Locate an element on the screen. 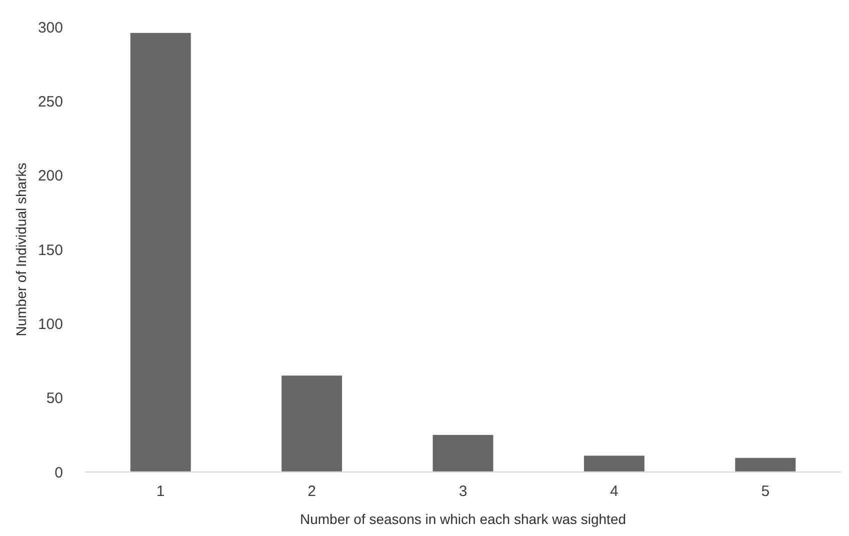 This screenshot has height=536, width=849. y-tick-label: 150 is located at coordinates (50, 250).